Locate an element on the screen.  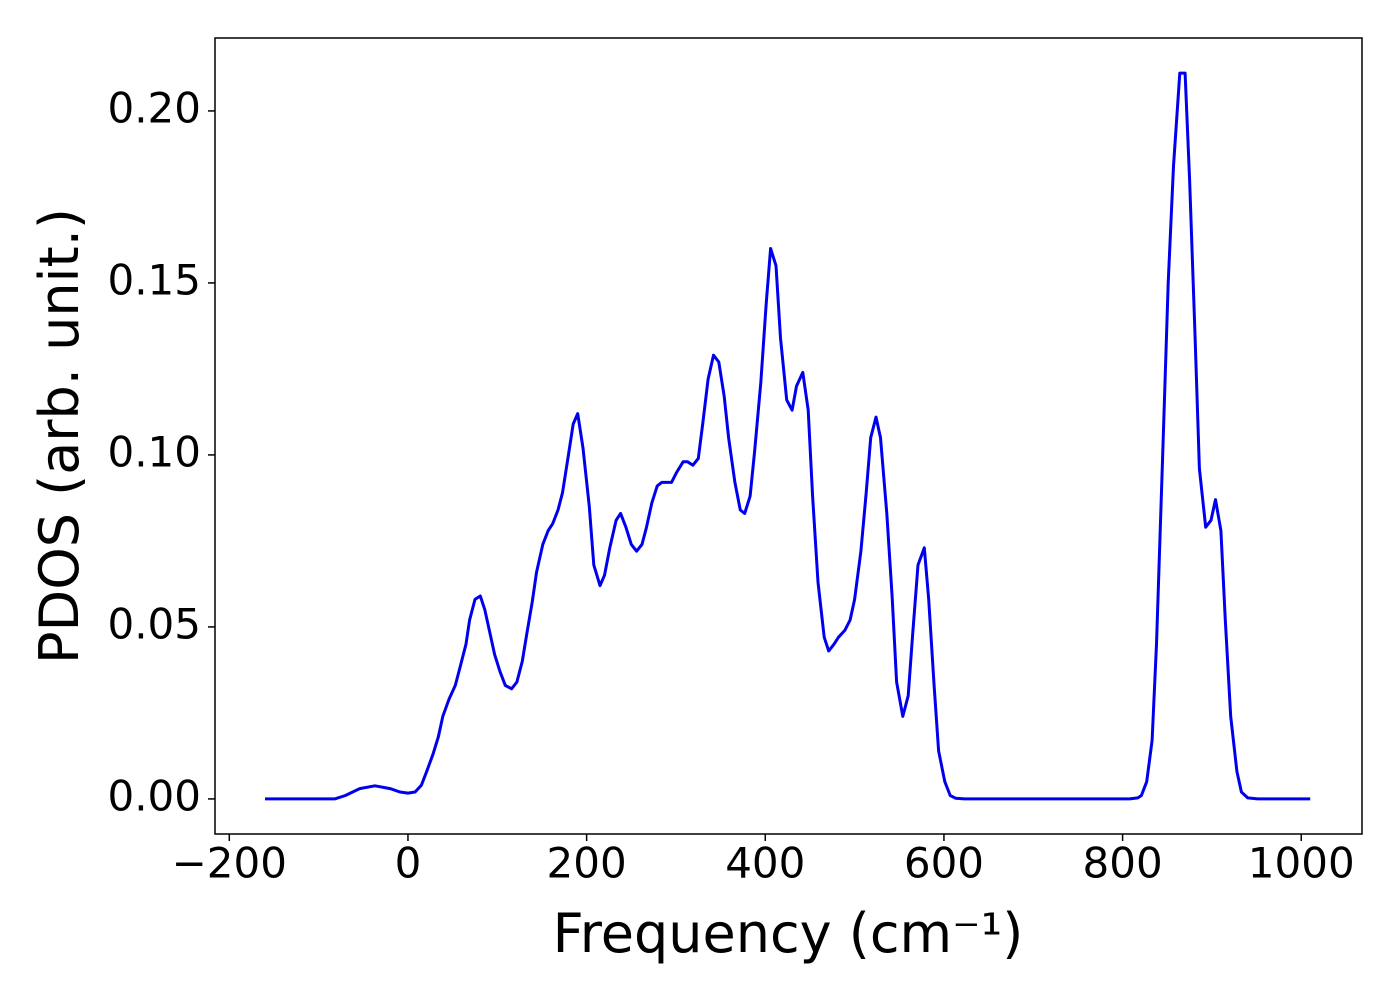
y-axis-label: PDOS (arb. unit.) is located at coordinates (59, 436).